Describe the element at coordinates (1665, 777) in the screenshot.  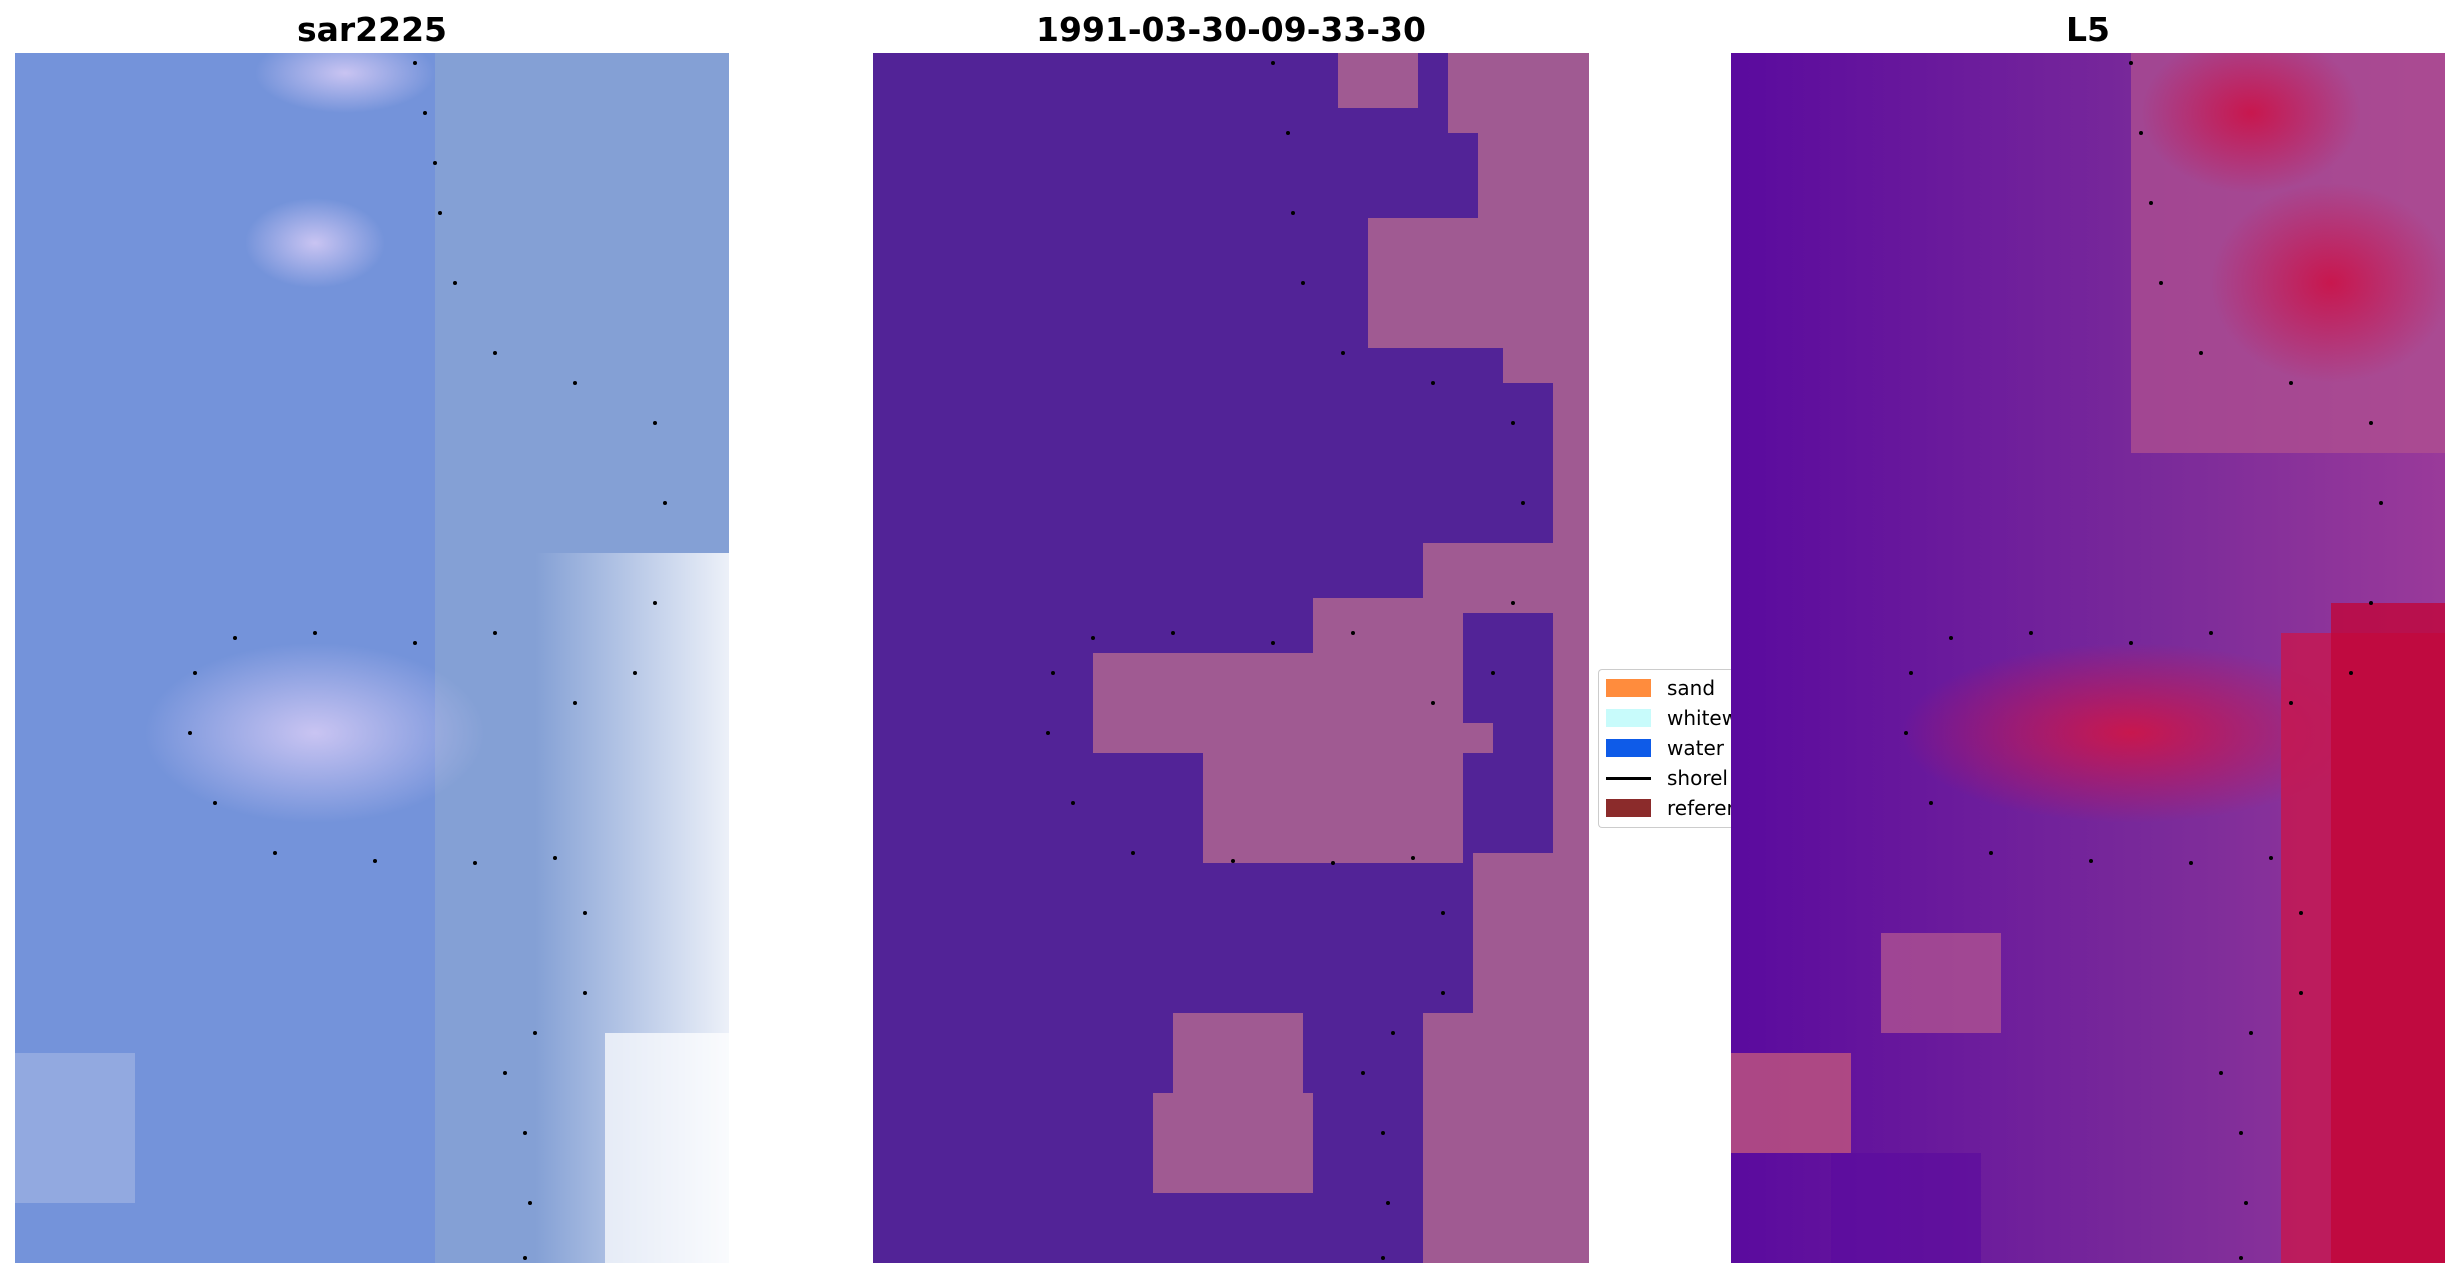
I see `legend-item-shoreline: shorel` at that location.